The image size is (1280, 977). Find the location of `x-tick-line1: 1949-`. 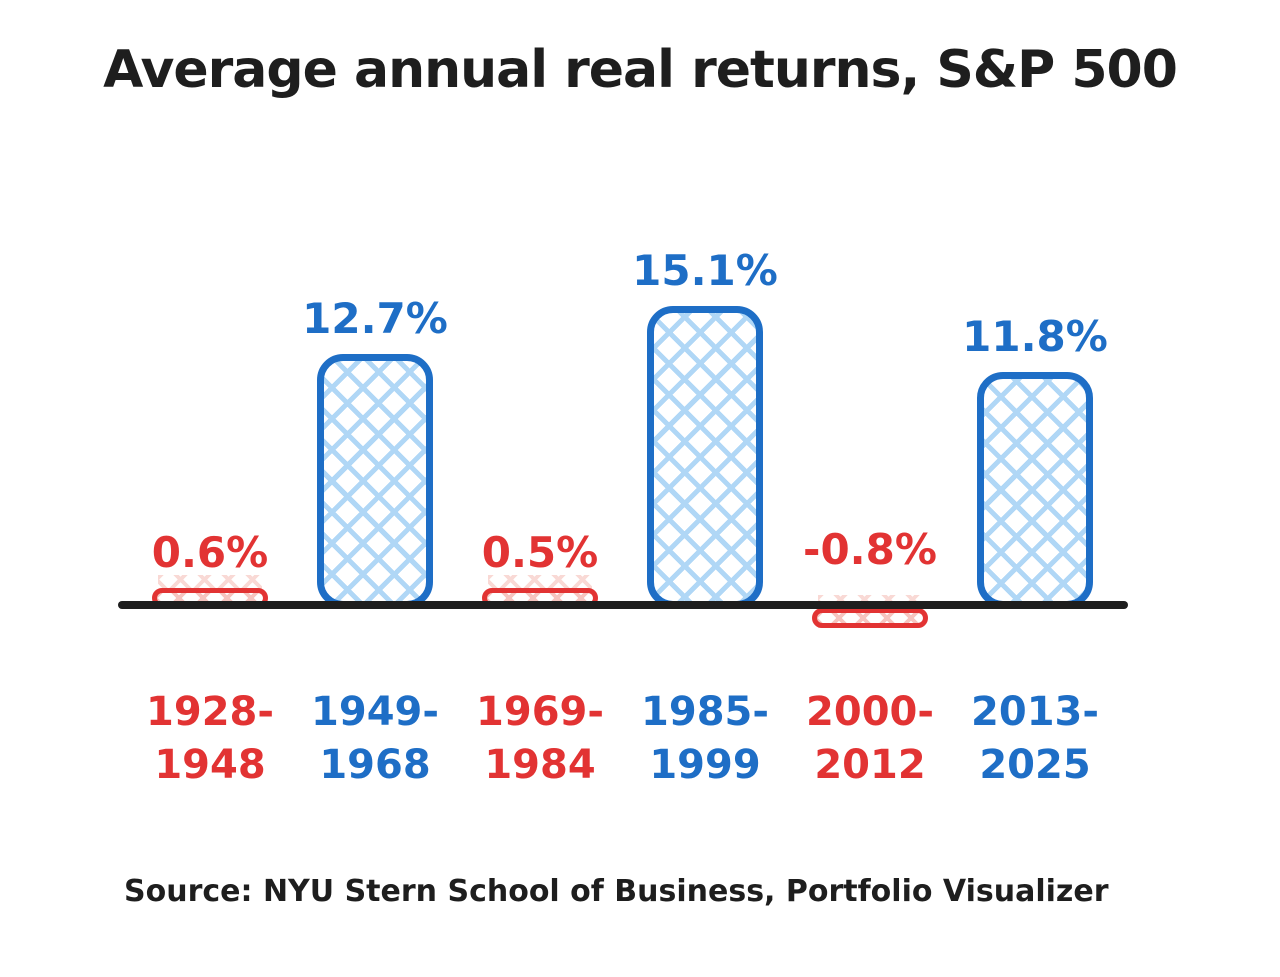

x-tick-line1: 1949- is located at coordinates (375, 712).